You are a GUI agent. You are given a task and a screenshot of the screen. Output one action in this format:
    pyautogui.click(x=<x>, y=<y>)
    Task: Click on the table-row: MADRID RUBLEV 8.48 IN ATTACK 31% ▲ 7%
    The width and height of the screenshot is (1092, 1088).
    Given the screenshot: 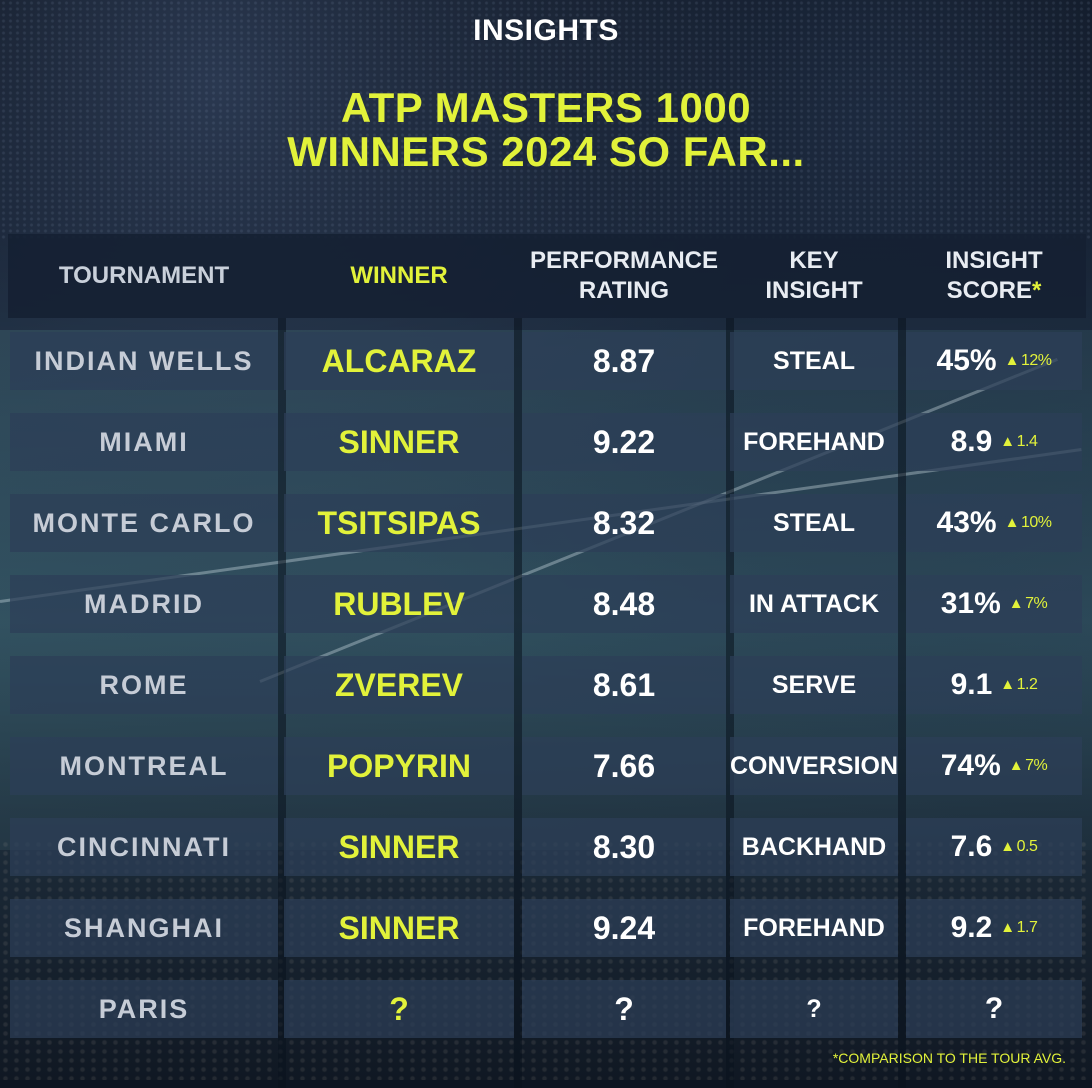 What is the action you would take?
    pyautogui.click(x=547, y=604)
    